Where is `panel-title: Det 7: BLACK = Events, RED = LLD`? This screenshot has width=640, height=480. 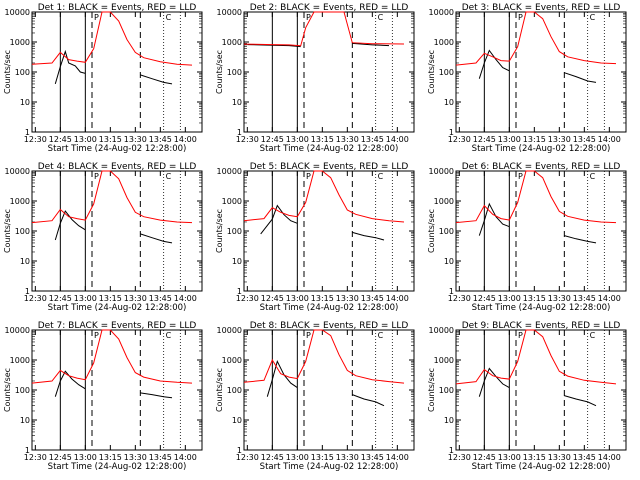
panel-title: Det 7: BLACK = Events, RED = LLD is located at coordinates (117, 326).